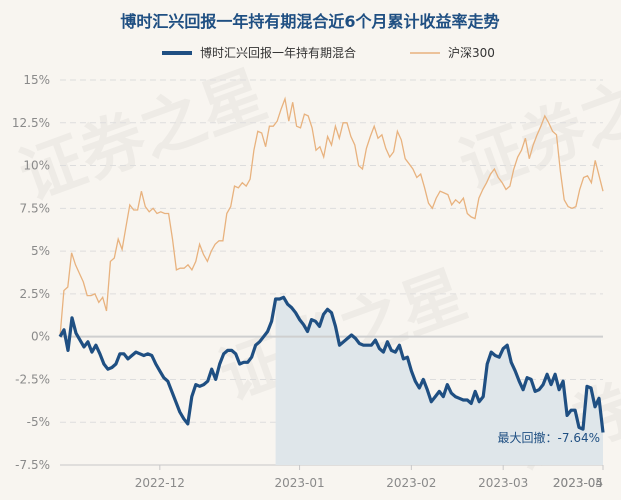  What do you see at coordinates (535, 126) in the screenshot?
I see `watermark-3: 证券之星` at bounding box center [535, 126].